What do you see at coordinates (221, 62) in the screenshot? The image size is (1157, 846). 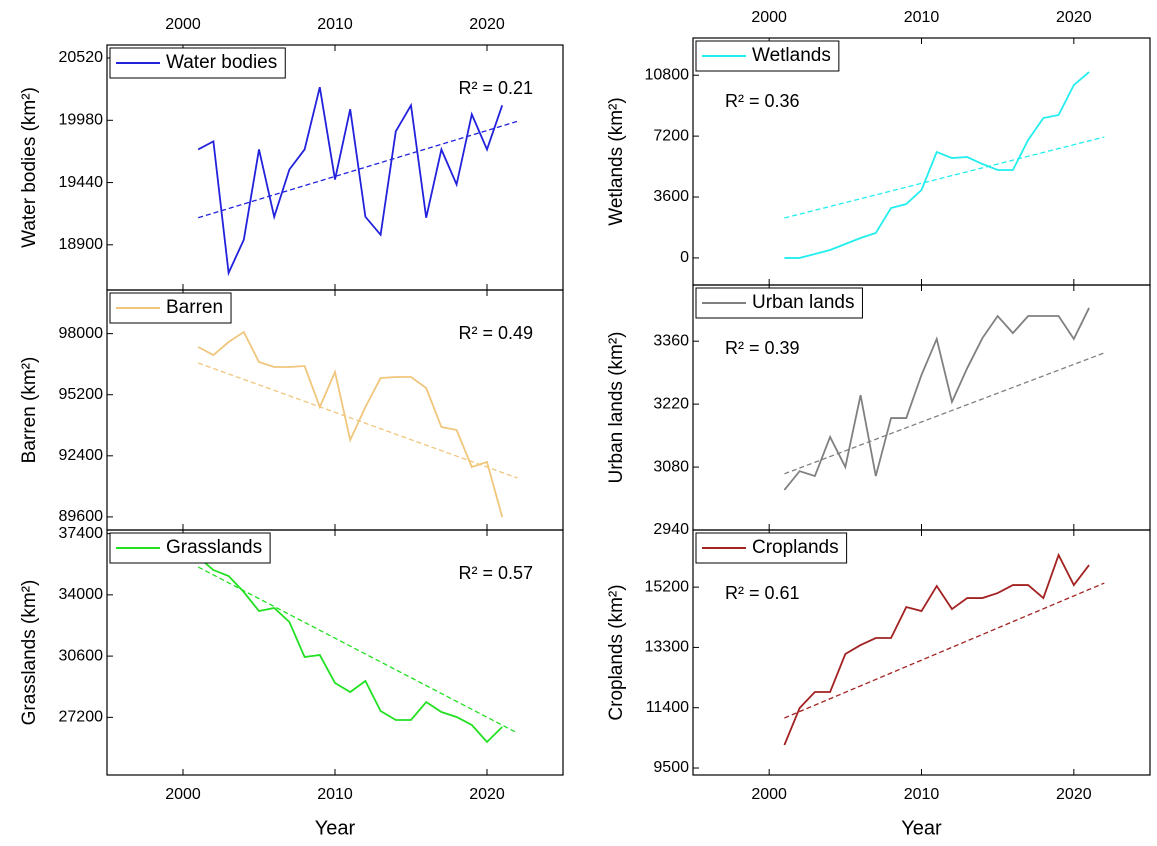 I see `legend-label: Water bodies` at bounding box center [221, 62].